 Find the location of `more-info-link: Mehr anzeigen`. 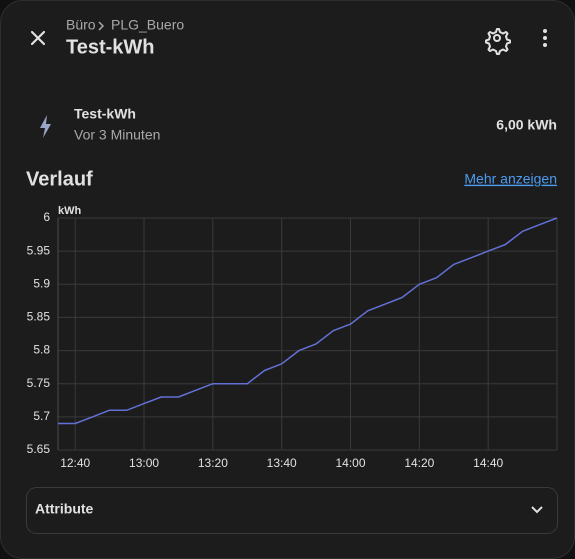

more-info-link: Mehr anzeigen is located at coordinates (510, 179).